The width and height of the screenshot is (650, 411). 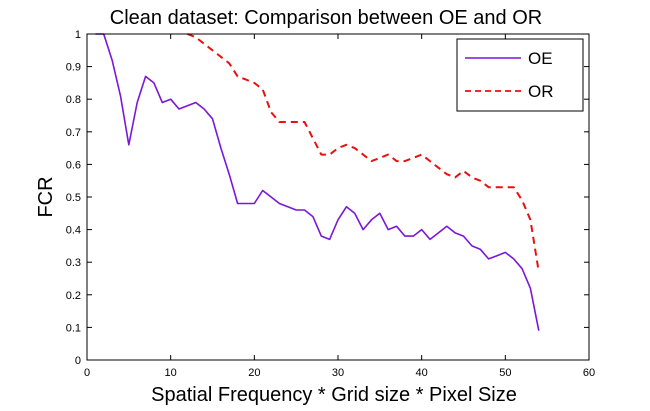 What do you see at coordinates (73, 231) in the screenshot?
I see `y-tick-label: 0.4` at bounding box center [73, 231].